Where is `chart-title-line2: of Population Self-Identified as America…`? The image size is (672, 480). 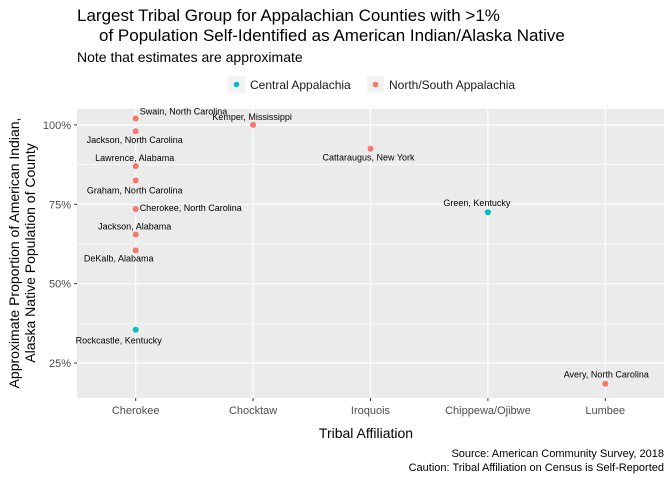 chart-title-line2: of Population Self-Identified as America… is located at coordinates (332, 35).